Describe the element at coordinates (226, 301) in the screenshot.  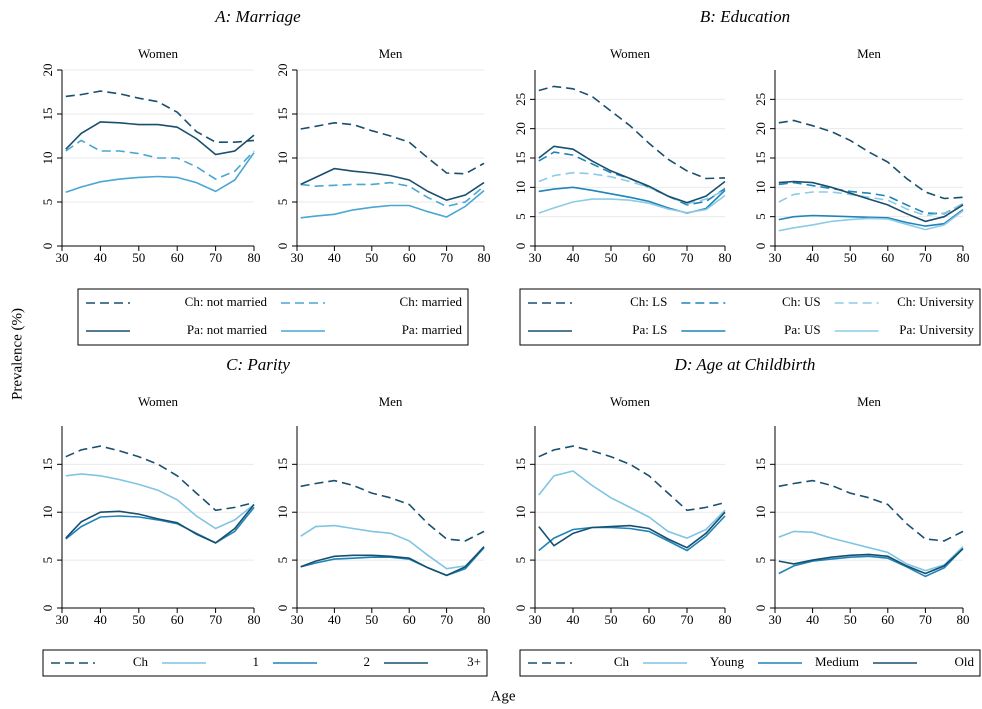
I see `legend-label: Ch: not married` at that location.